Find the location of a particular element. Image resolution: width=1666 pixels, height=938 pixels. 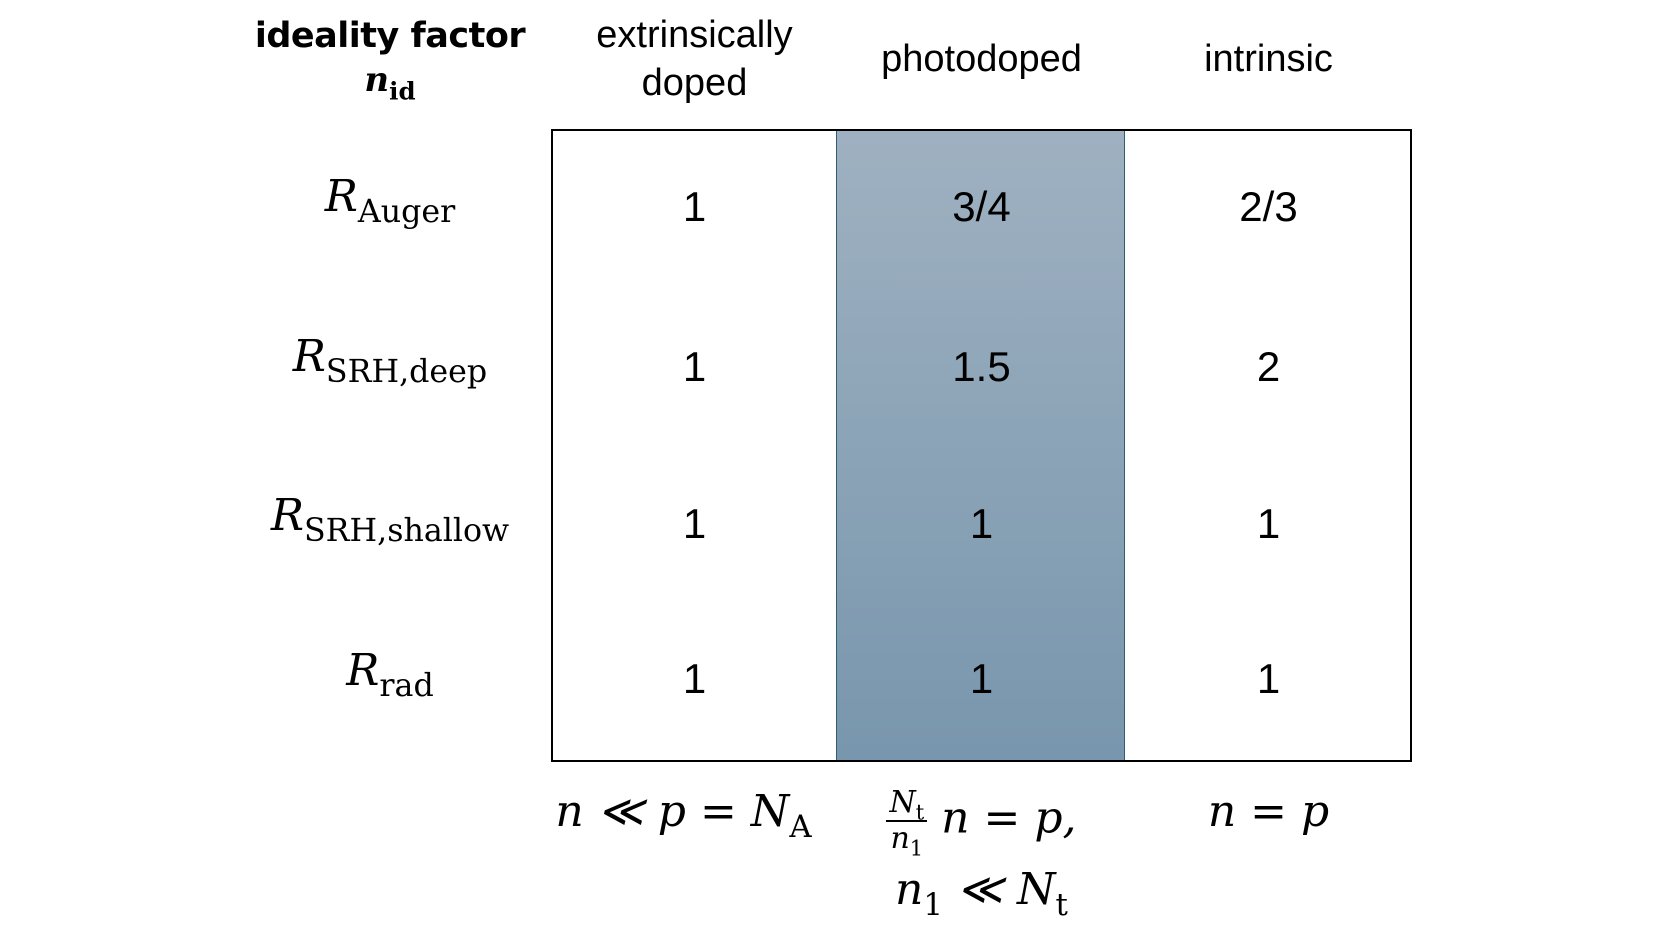

line2-sub: 1 is located at coordinates (933, 904).